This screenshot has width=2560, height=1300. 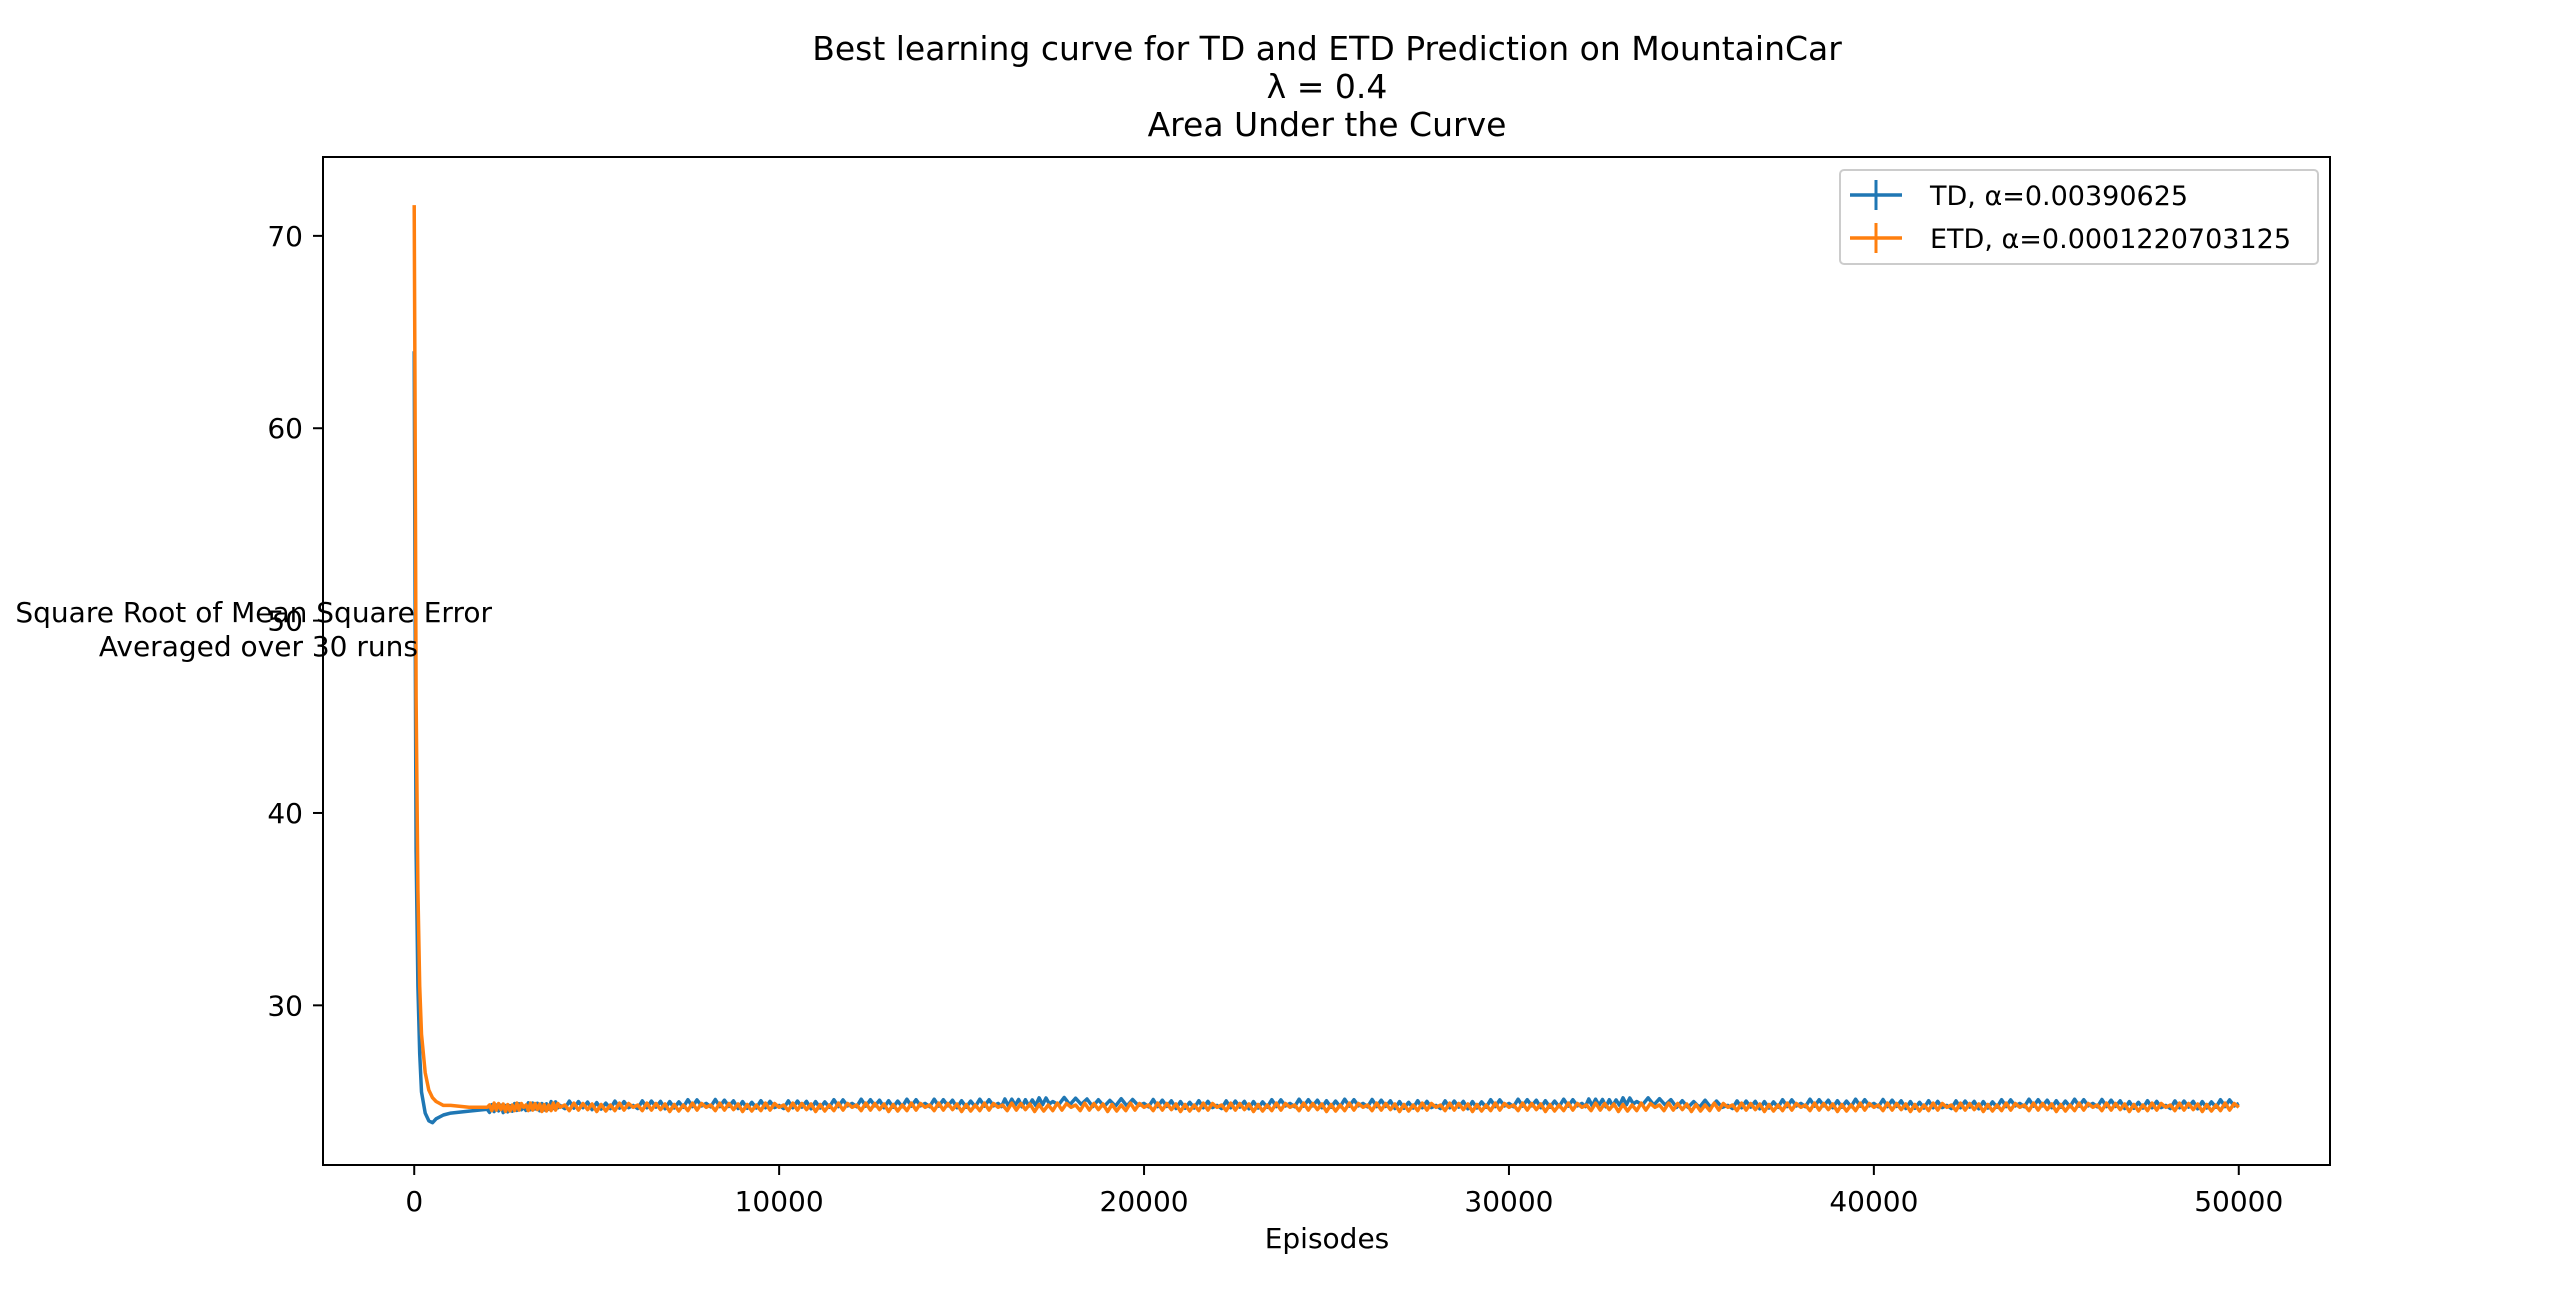 What do you see at coordinates (285, 621) in the screenshot?
I see `y-tick-label: 50` at bounding box center [285, 621].